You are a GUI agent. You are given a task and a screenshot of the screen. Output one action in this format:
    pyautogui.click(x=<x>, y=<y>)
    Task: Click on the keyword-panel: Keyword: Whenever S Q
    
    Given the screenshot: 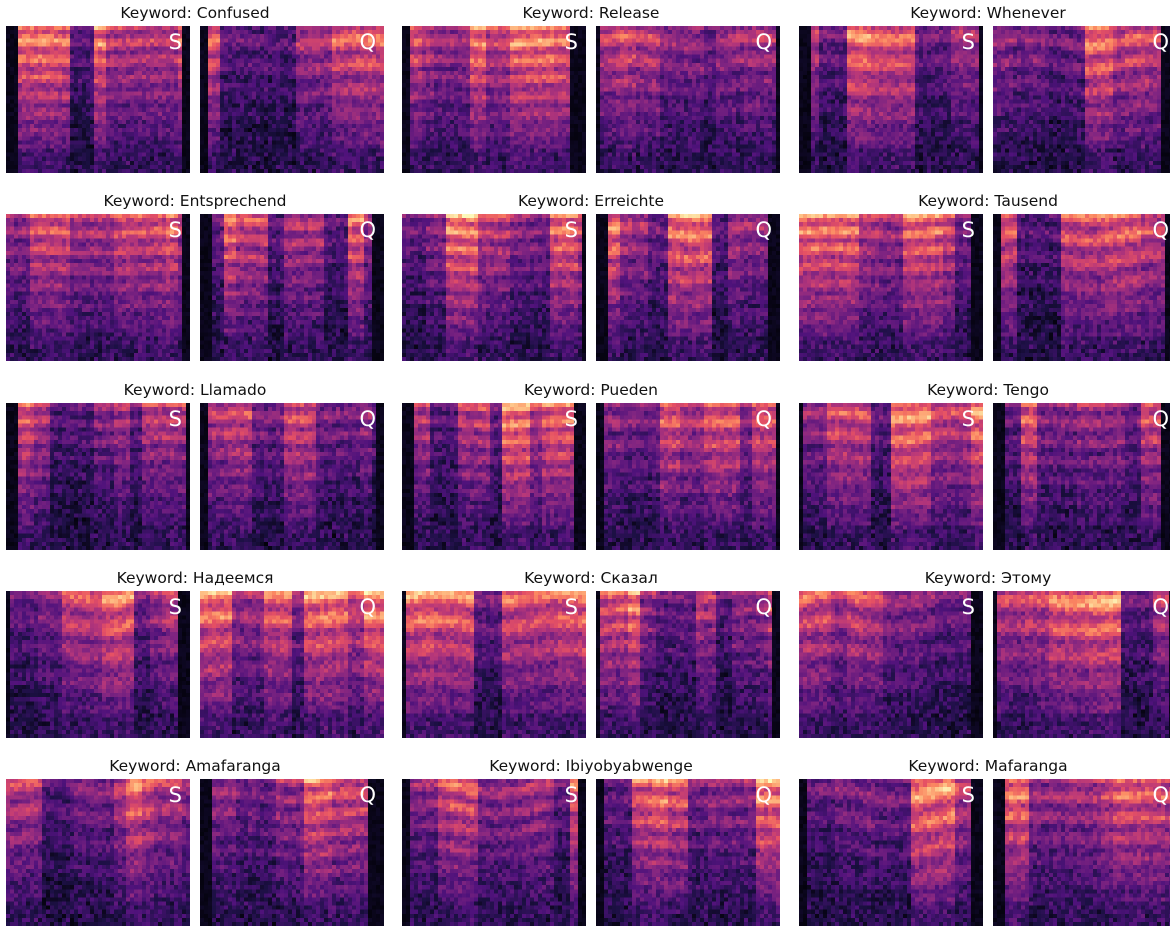 What is the action you would take?
    pyautogui.click(x=984, y=86)
    